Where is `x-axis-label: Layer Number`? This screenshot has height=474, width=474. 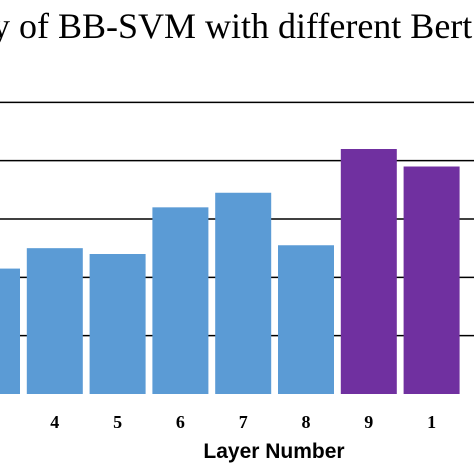
x-axis-label: Layer Number is located at coordinates (273, 451).